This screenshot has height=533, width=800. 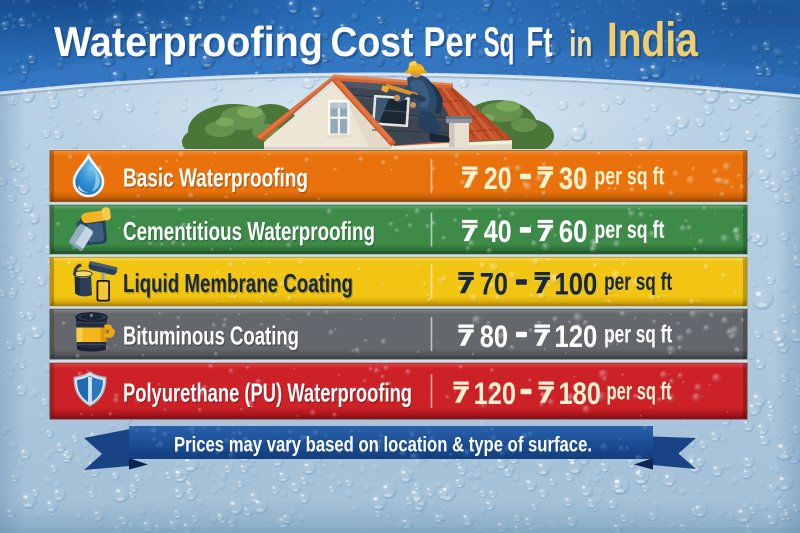 What do you see at coordinates (498, 178) in the screenshot?
I see `svg-text: 20` at bounding box center [498, 178].